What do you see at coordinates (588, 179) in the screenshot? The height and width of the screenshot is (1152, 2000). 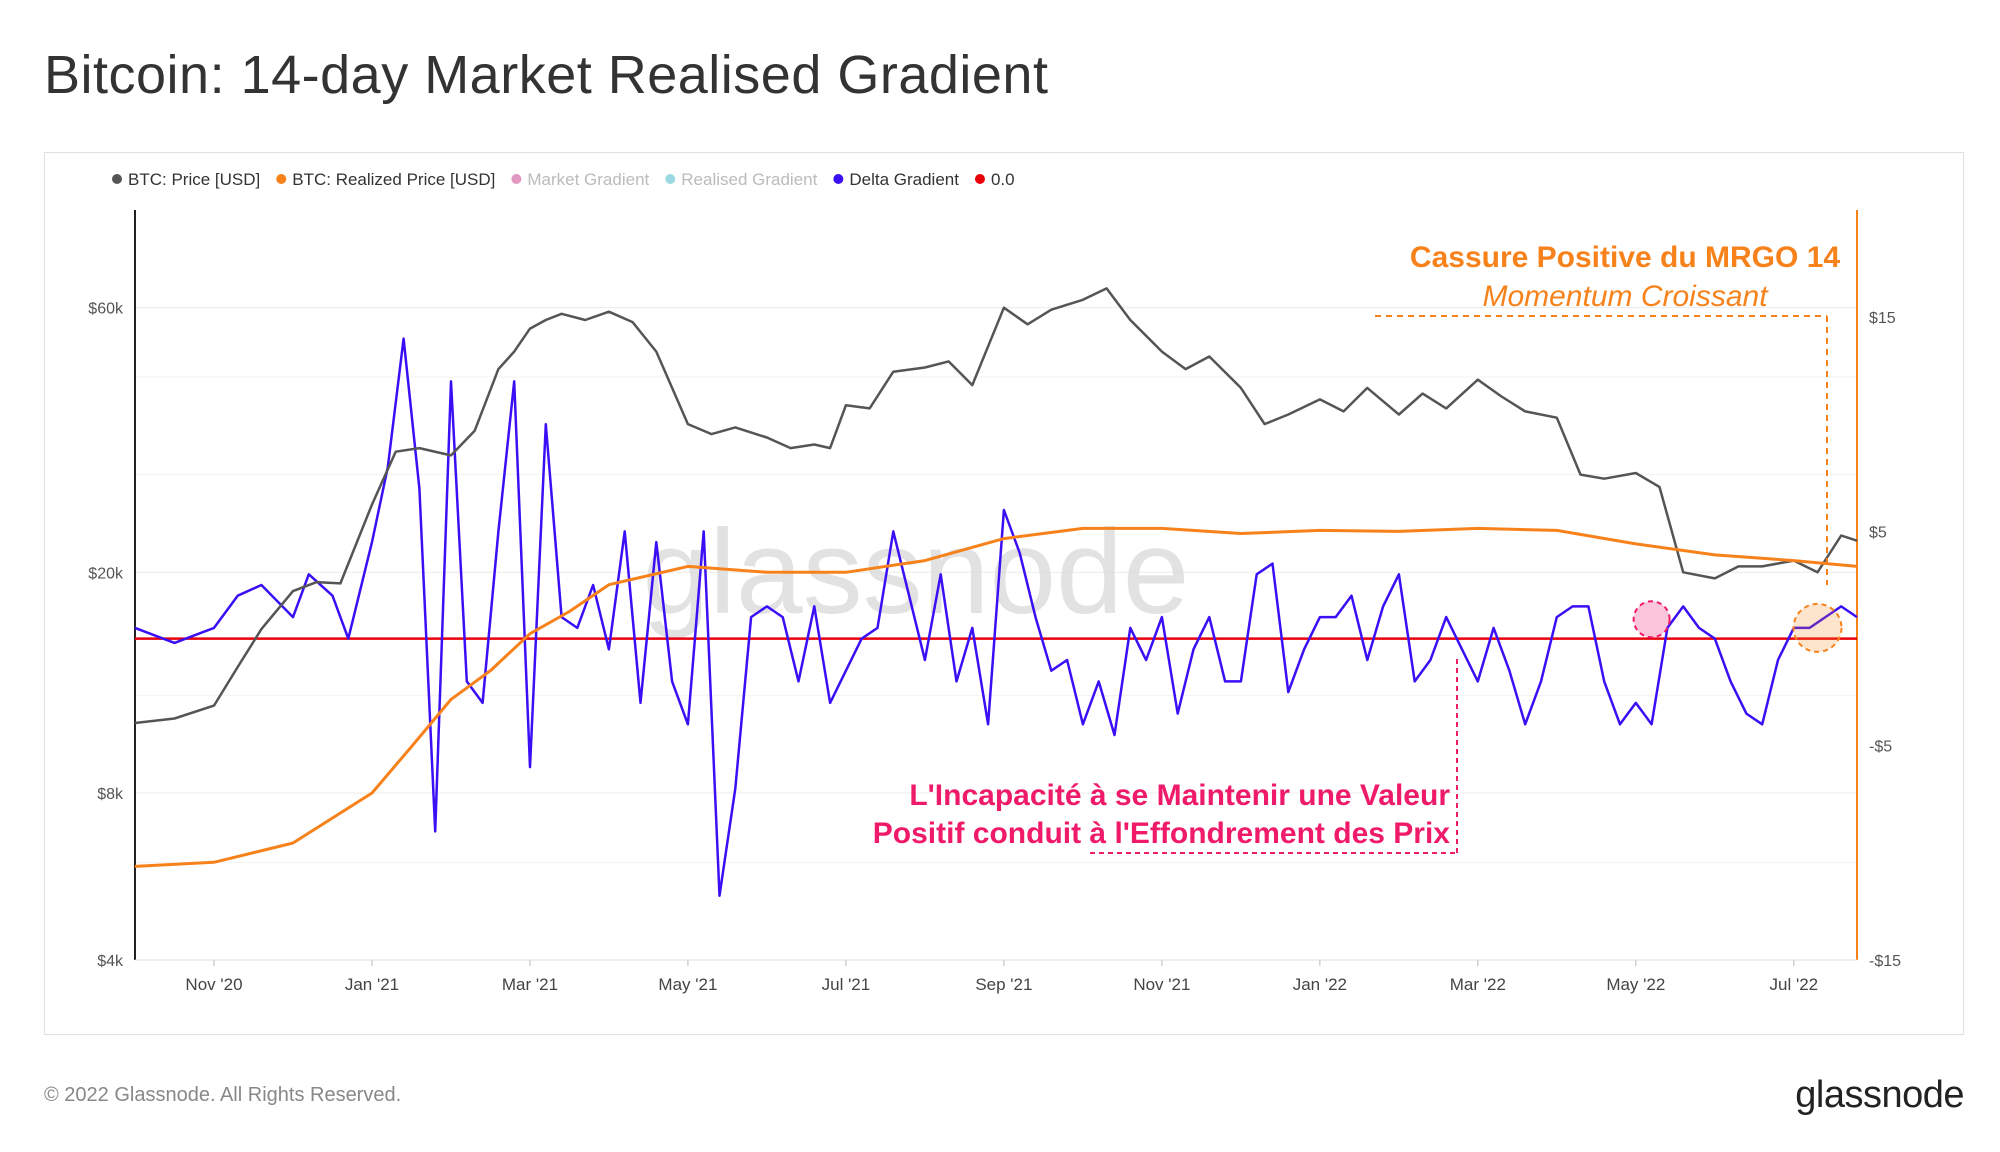 I see `legend-item-label: Market Gradient` at bounding box center [588, 179].